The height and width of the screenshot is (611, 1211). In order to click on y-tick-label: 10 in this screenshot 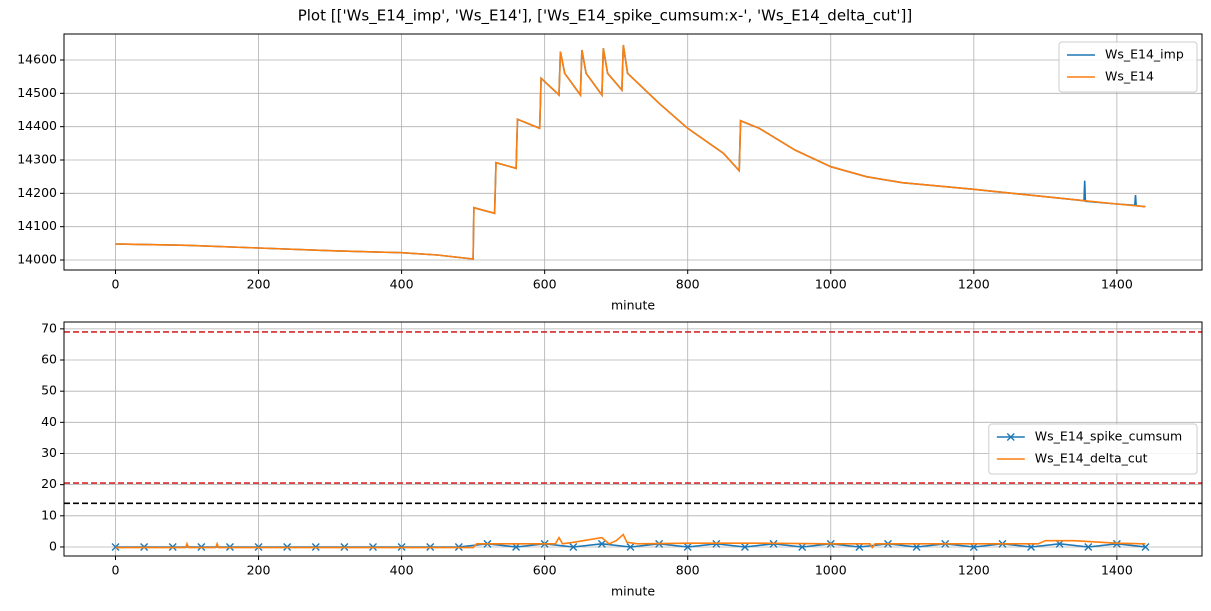, I will do `click(49, 514)`.